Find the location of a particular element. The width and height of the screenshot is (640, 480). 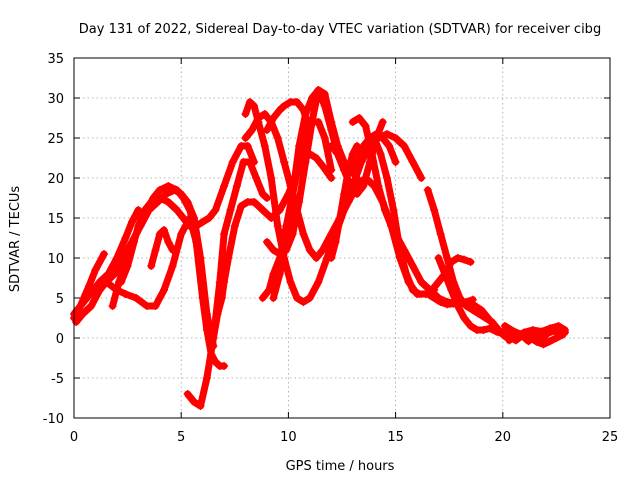

y-tick-label: 30 is located at coordinates (55, 99).